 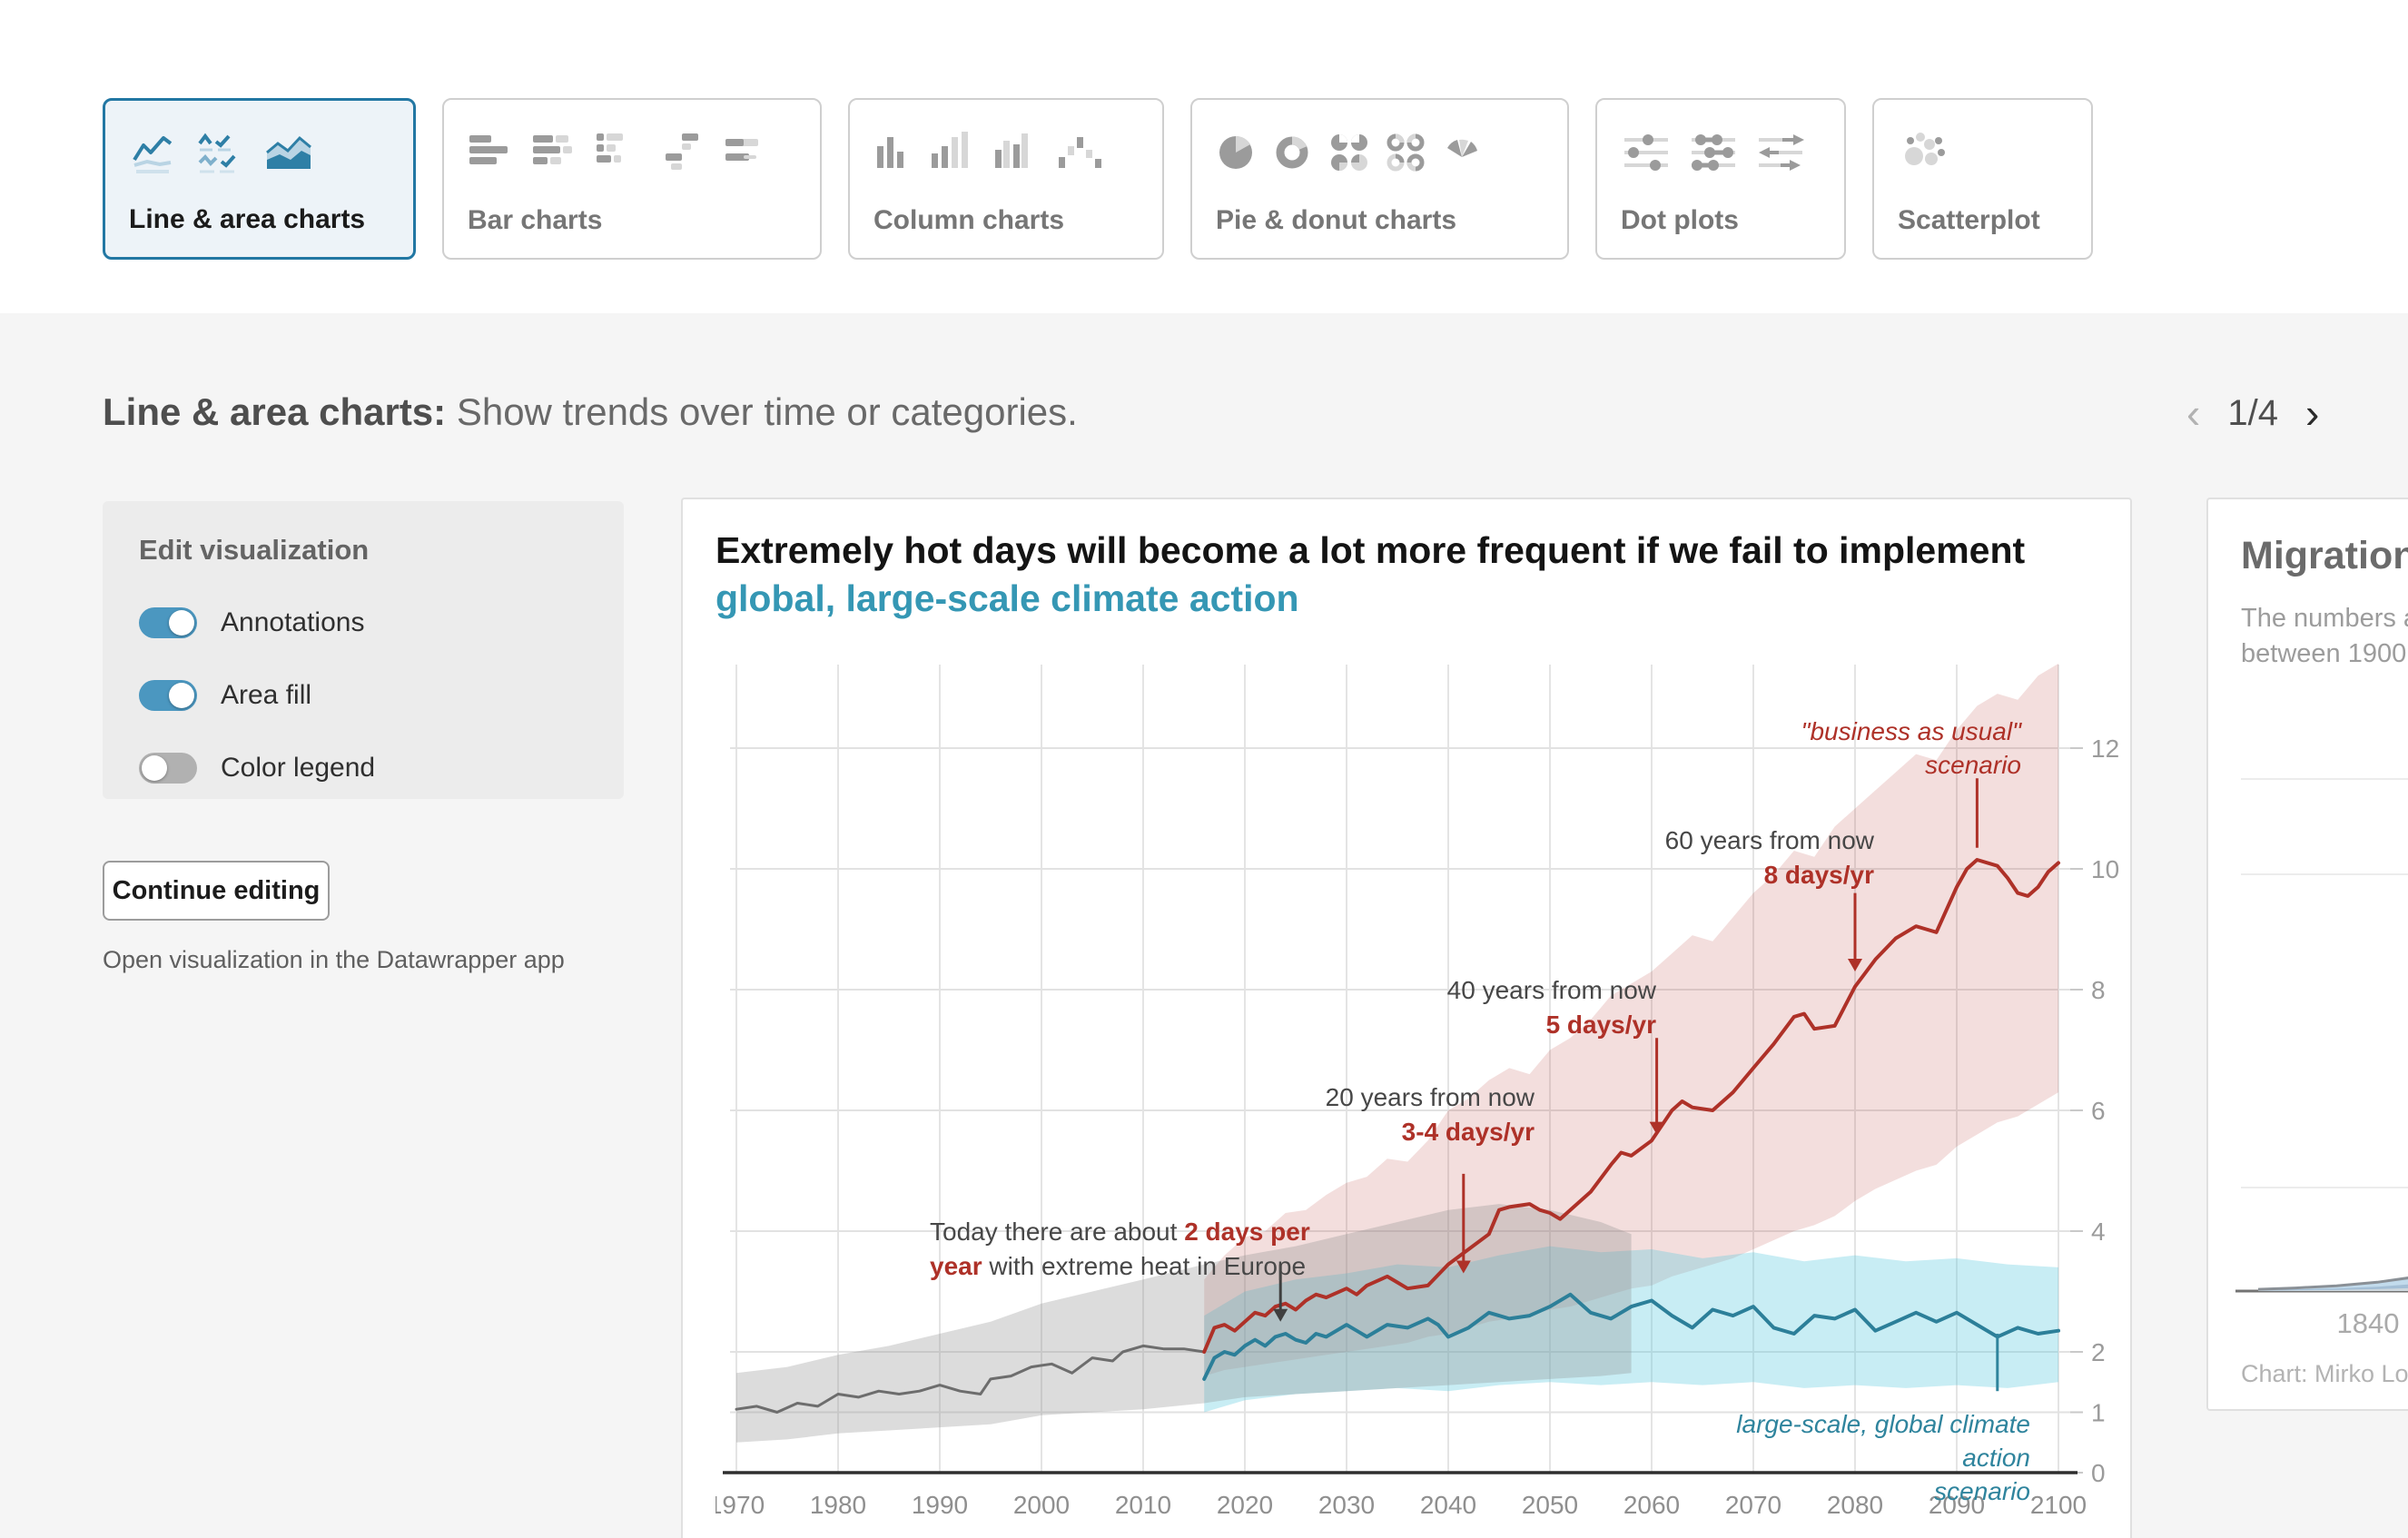 What do you see at coordinates (1769, 840) in the screenshot?
I see `annotation-60-years-label: 60 years from now` at bounding box center [1769, 840].